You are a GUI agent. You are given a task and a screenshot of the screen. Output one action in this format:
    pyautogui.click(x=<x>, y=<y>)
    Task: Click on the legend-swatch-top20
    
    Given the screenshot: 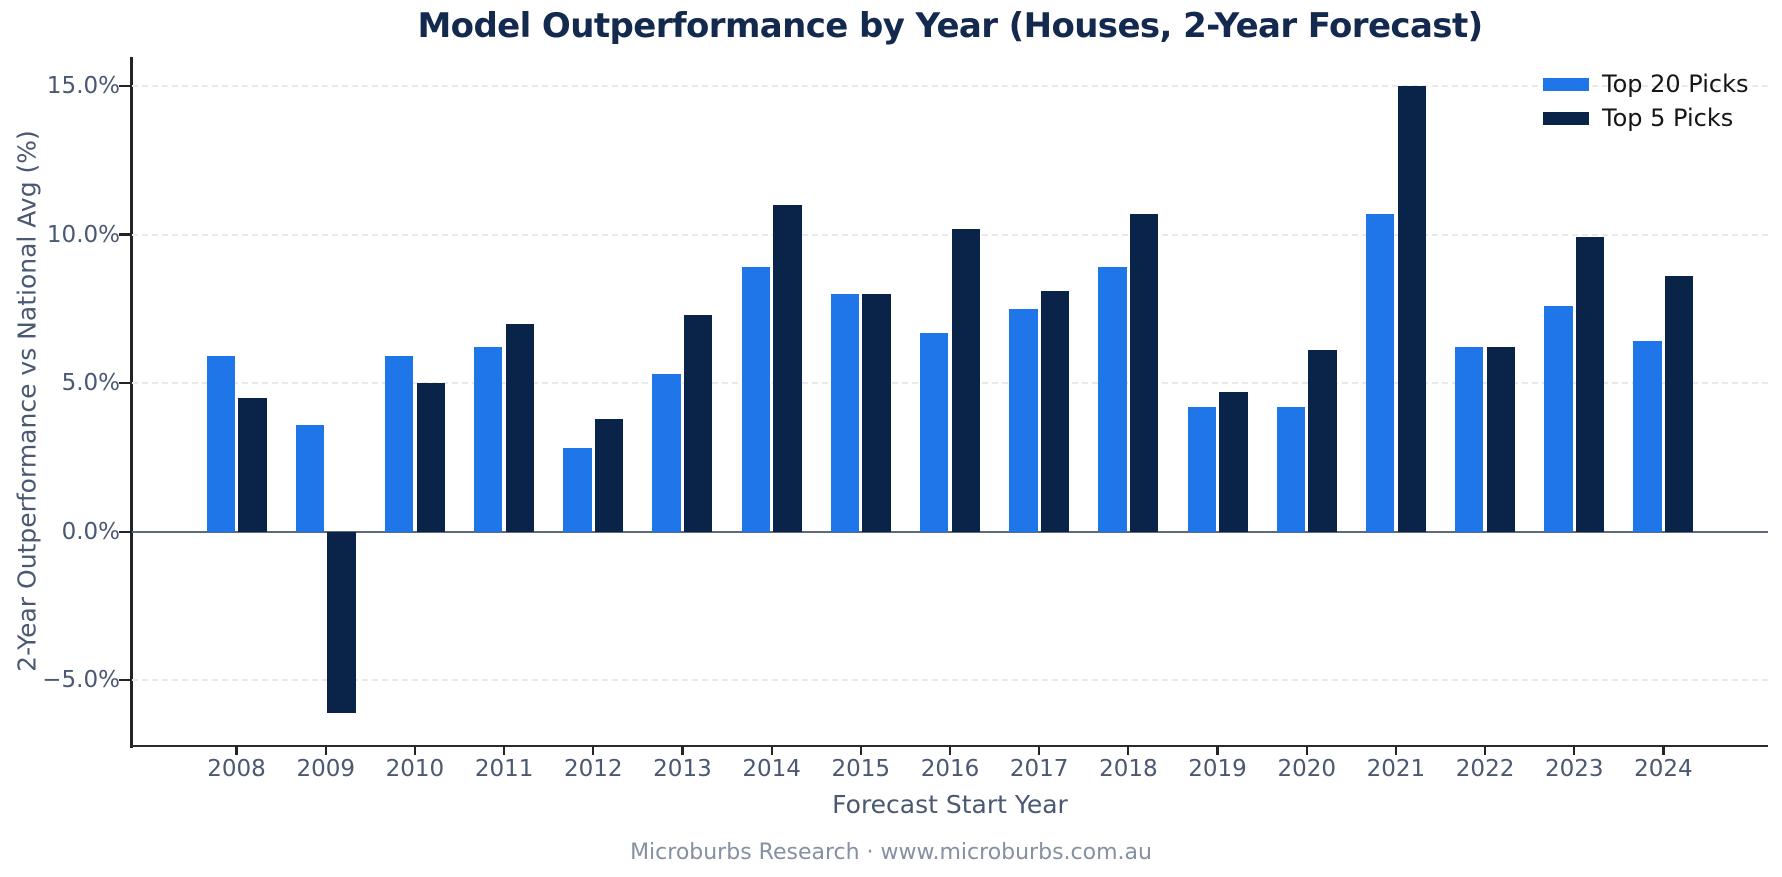 What is the action you would take?
    pyautogui.click(x=1566, y=84)
    